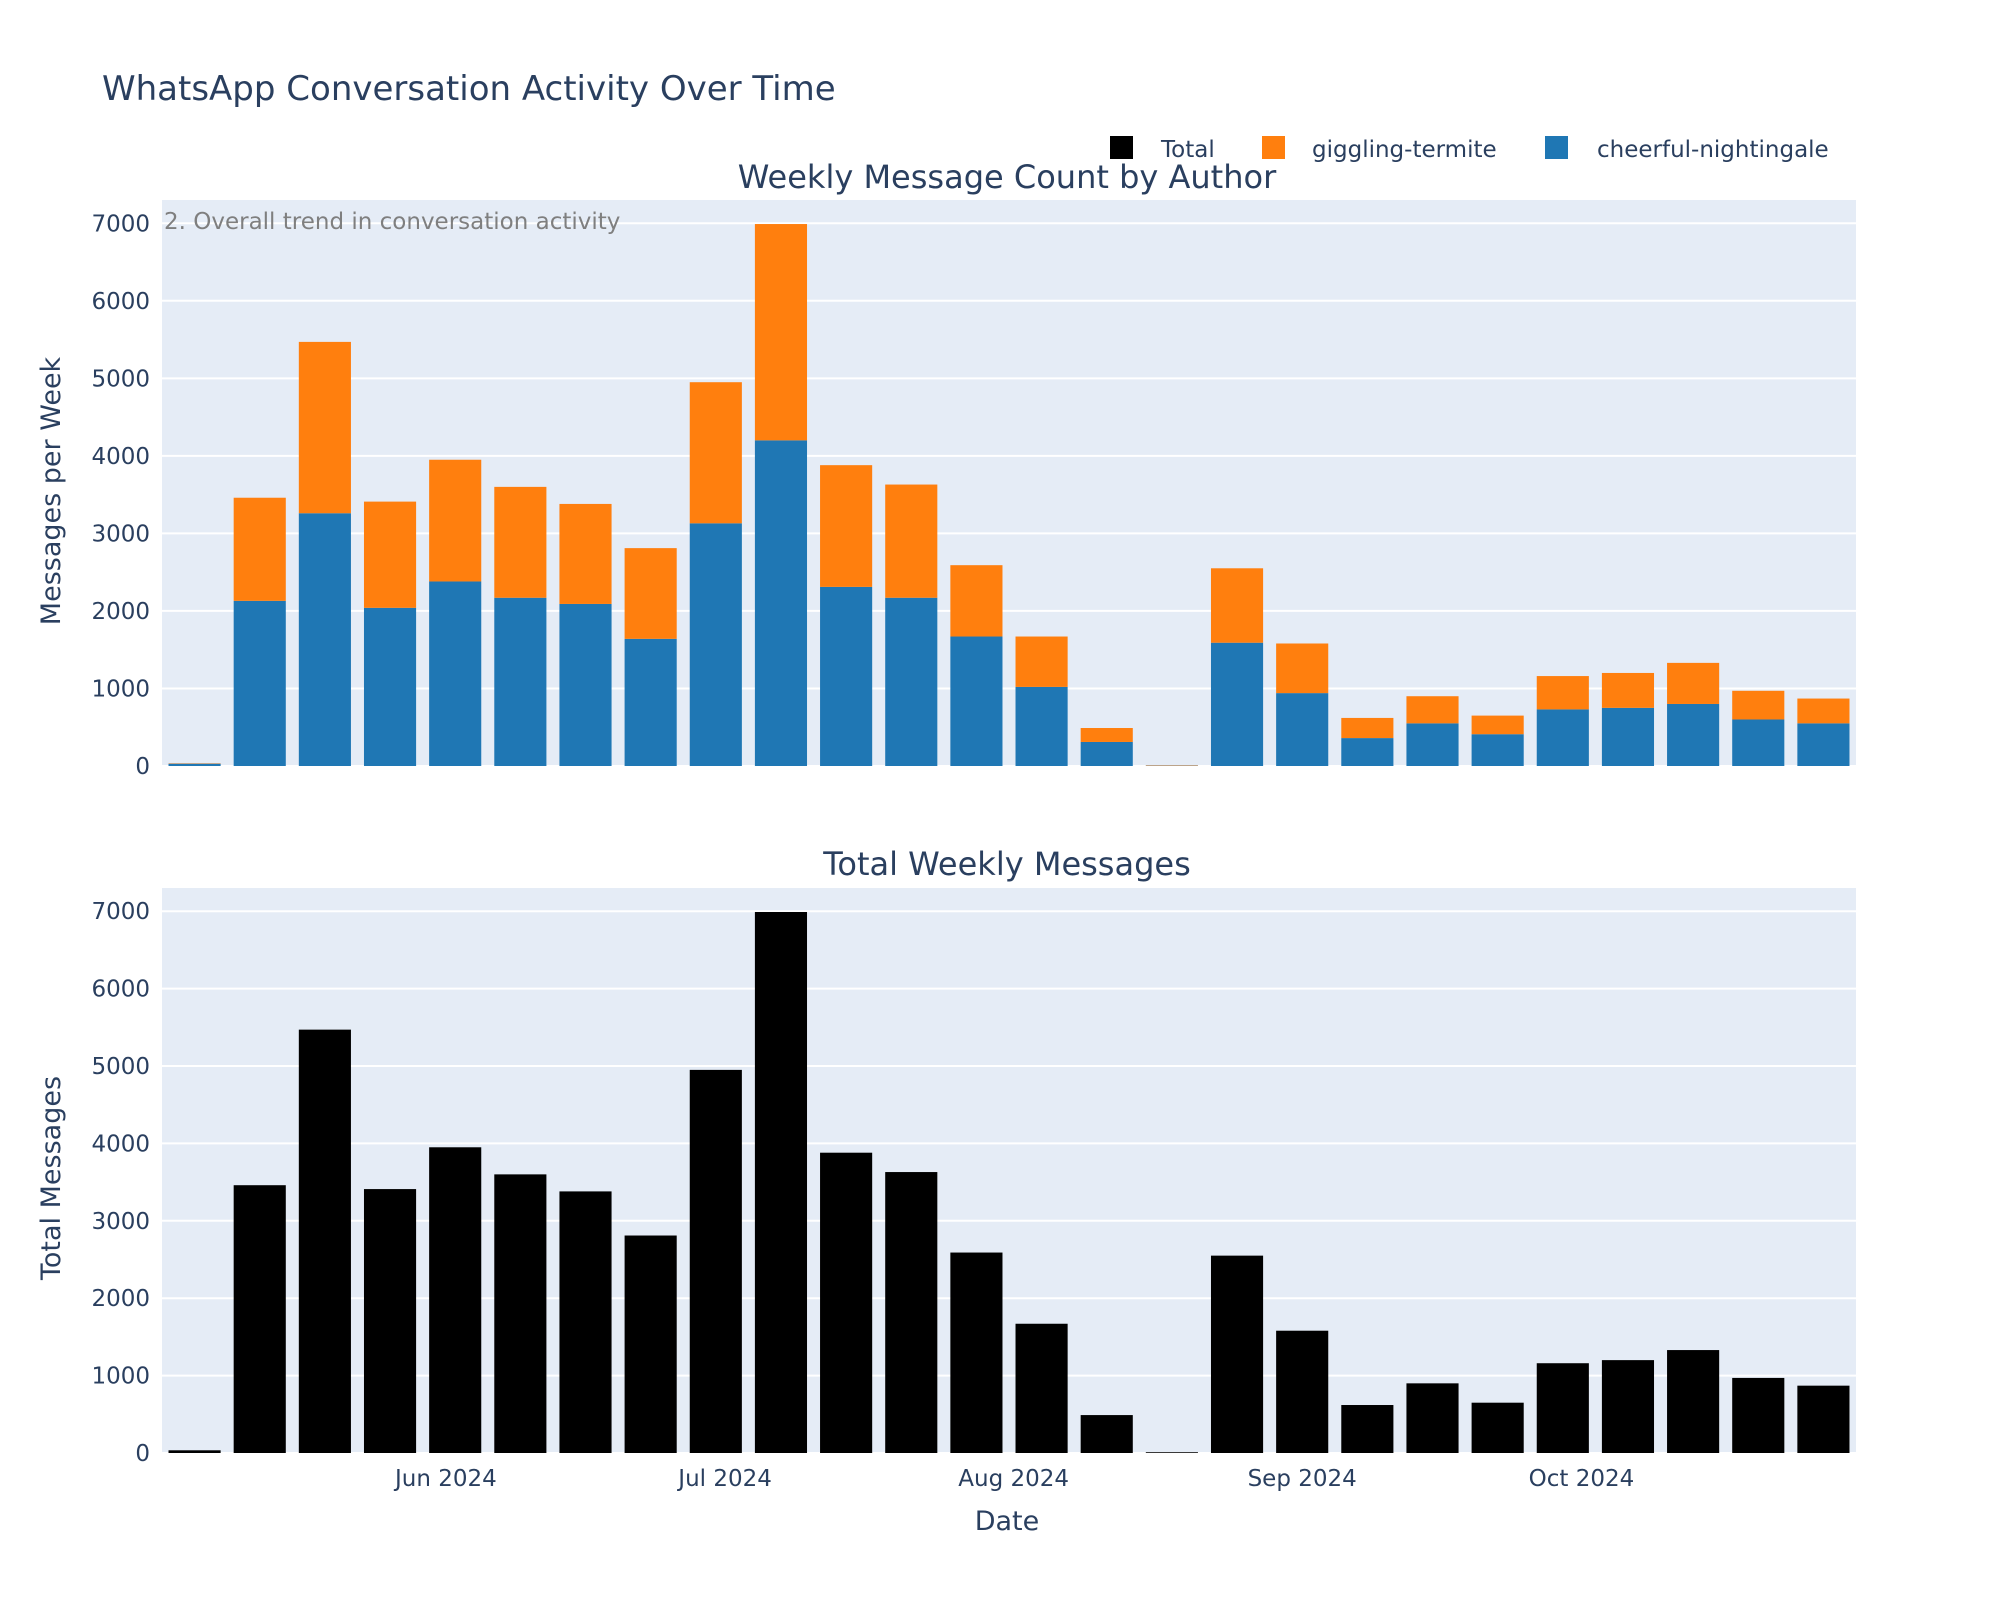 The width and height of the screenshot is (2000, 1600). What do you see at coordinates (1273, 147) in the screenshot?
I see `legend-swatch-giggling-termite` at bounding box center [1273, 147].